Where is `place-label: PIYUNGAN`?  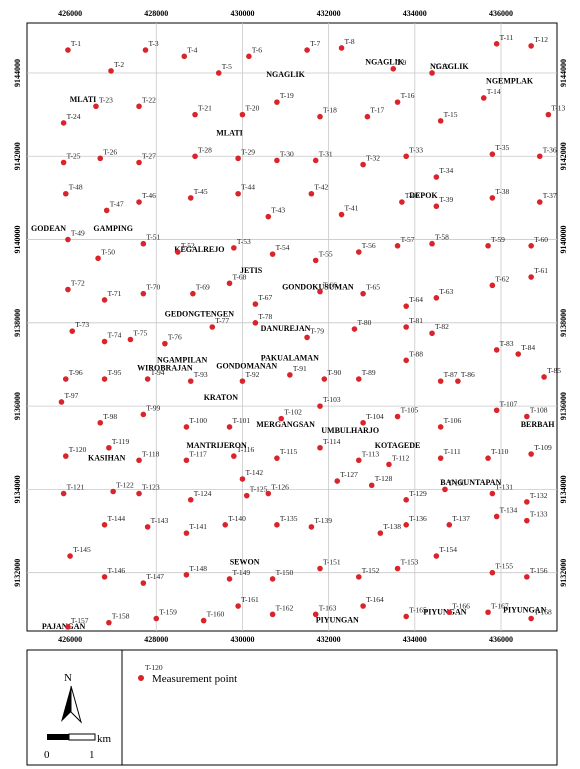
place-label: PIYUNGAN is located at coordinates (444, 611).